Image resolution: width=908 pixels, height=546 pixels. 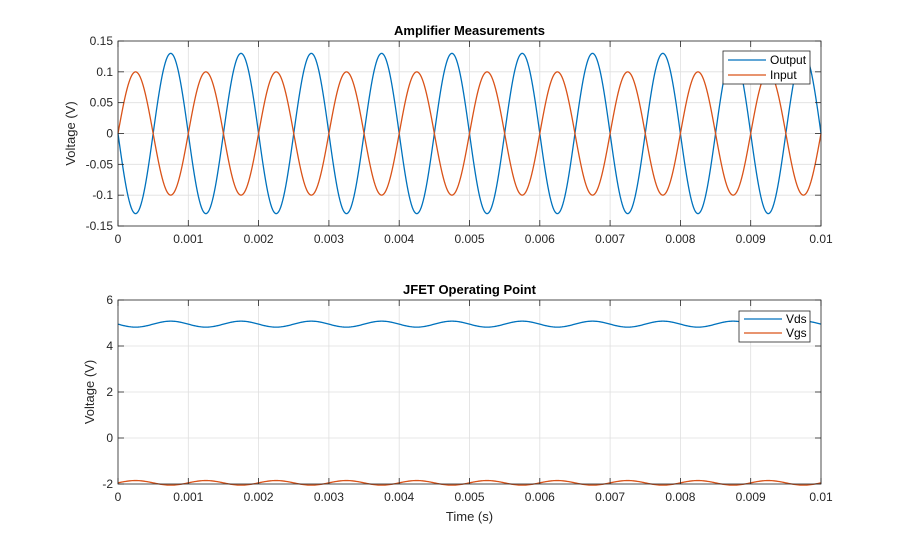 What do you see at coordinates (109, 346) in the screenshot?
I see `y-tick-label: 4` at bounding box center [109, 346].